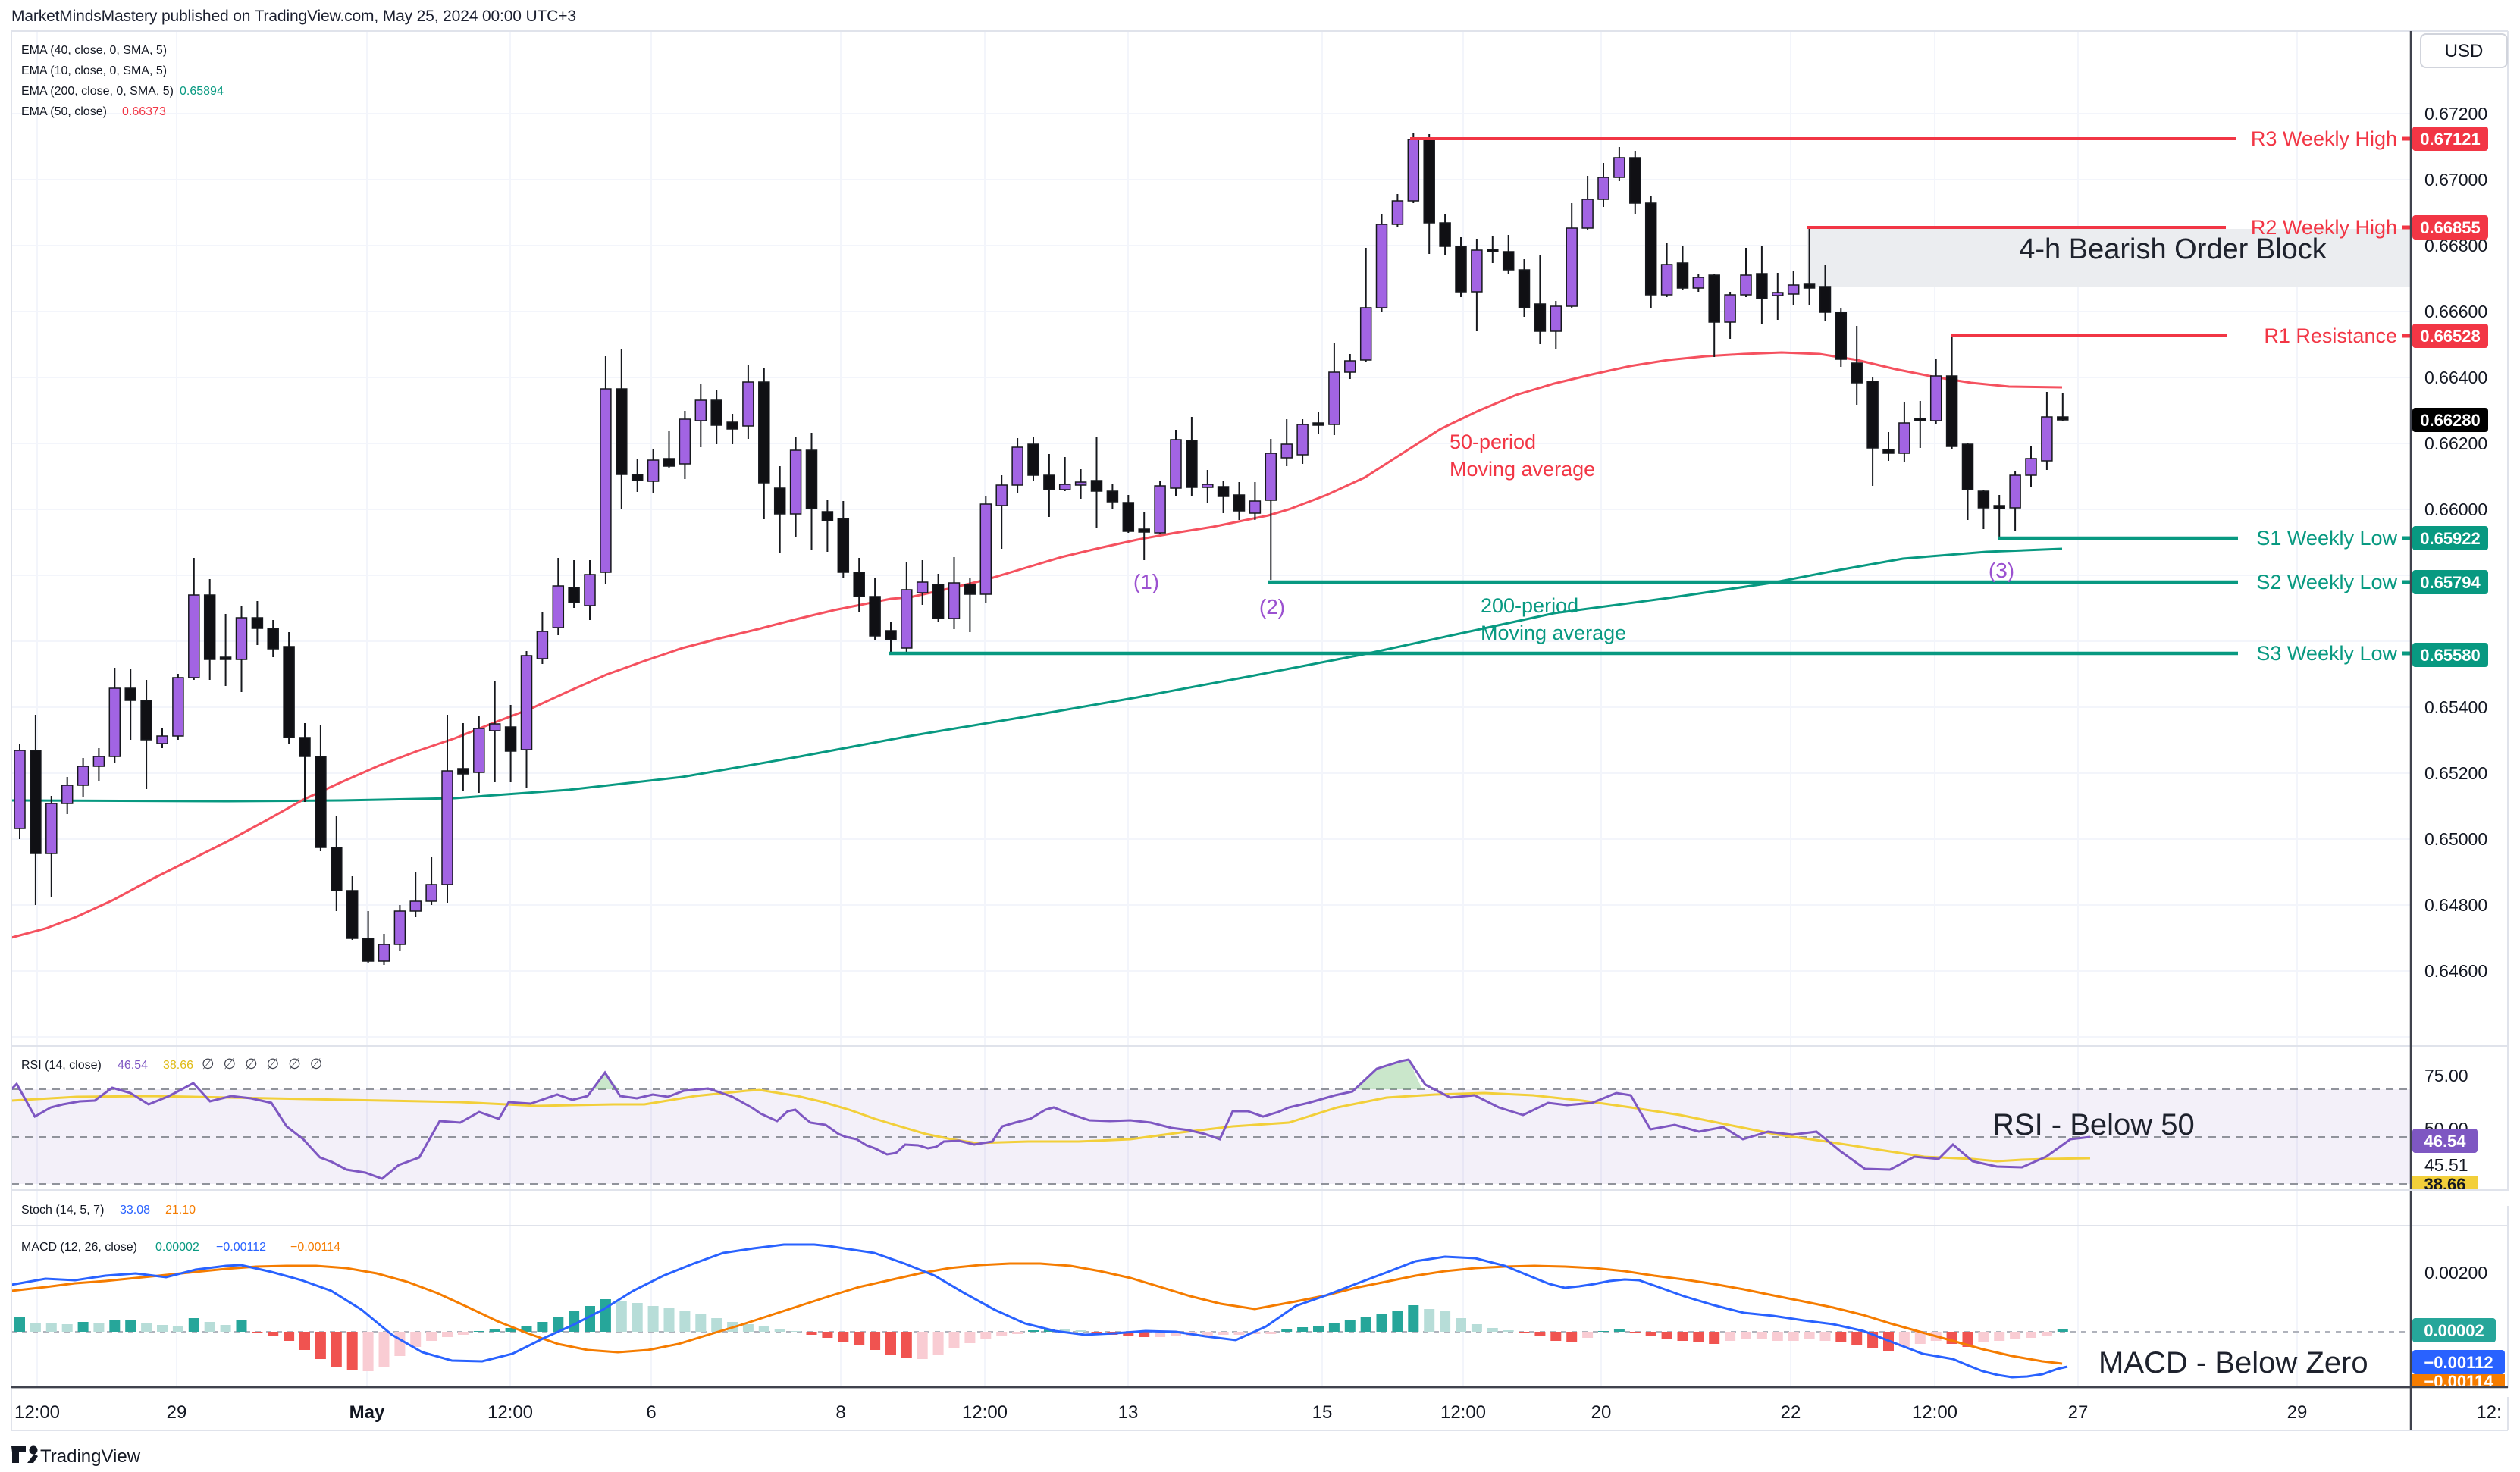  I want to click on svg-text: 0.65400, so click(2455, 707).